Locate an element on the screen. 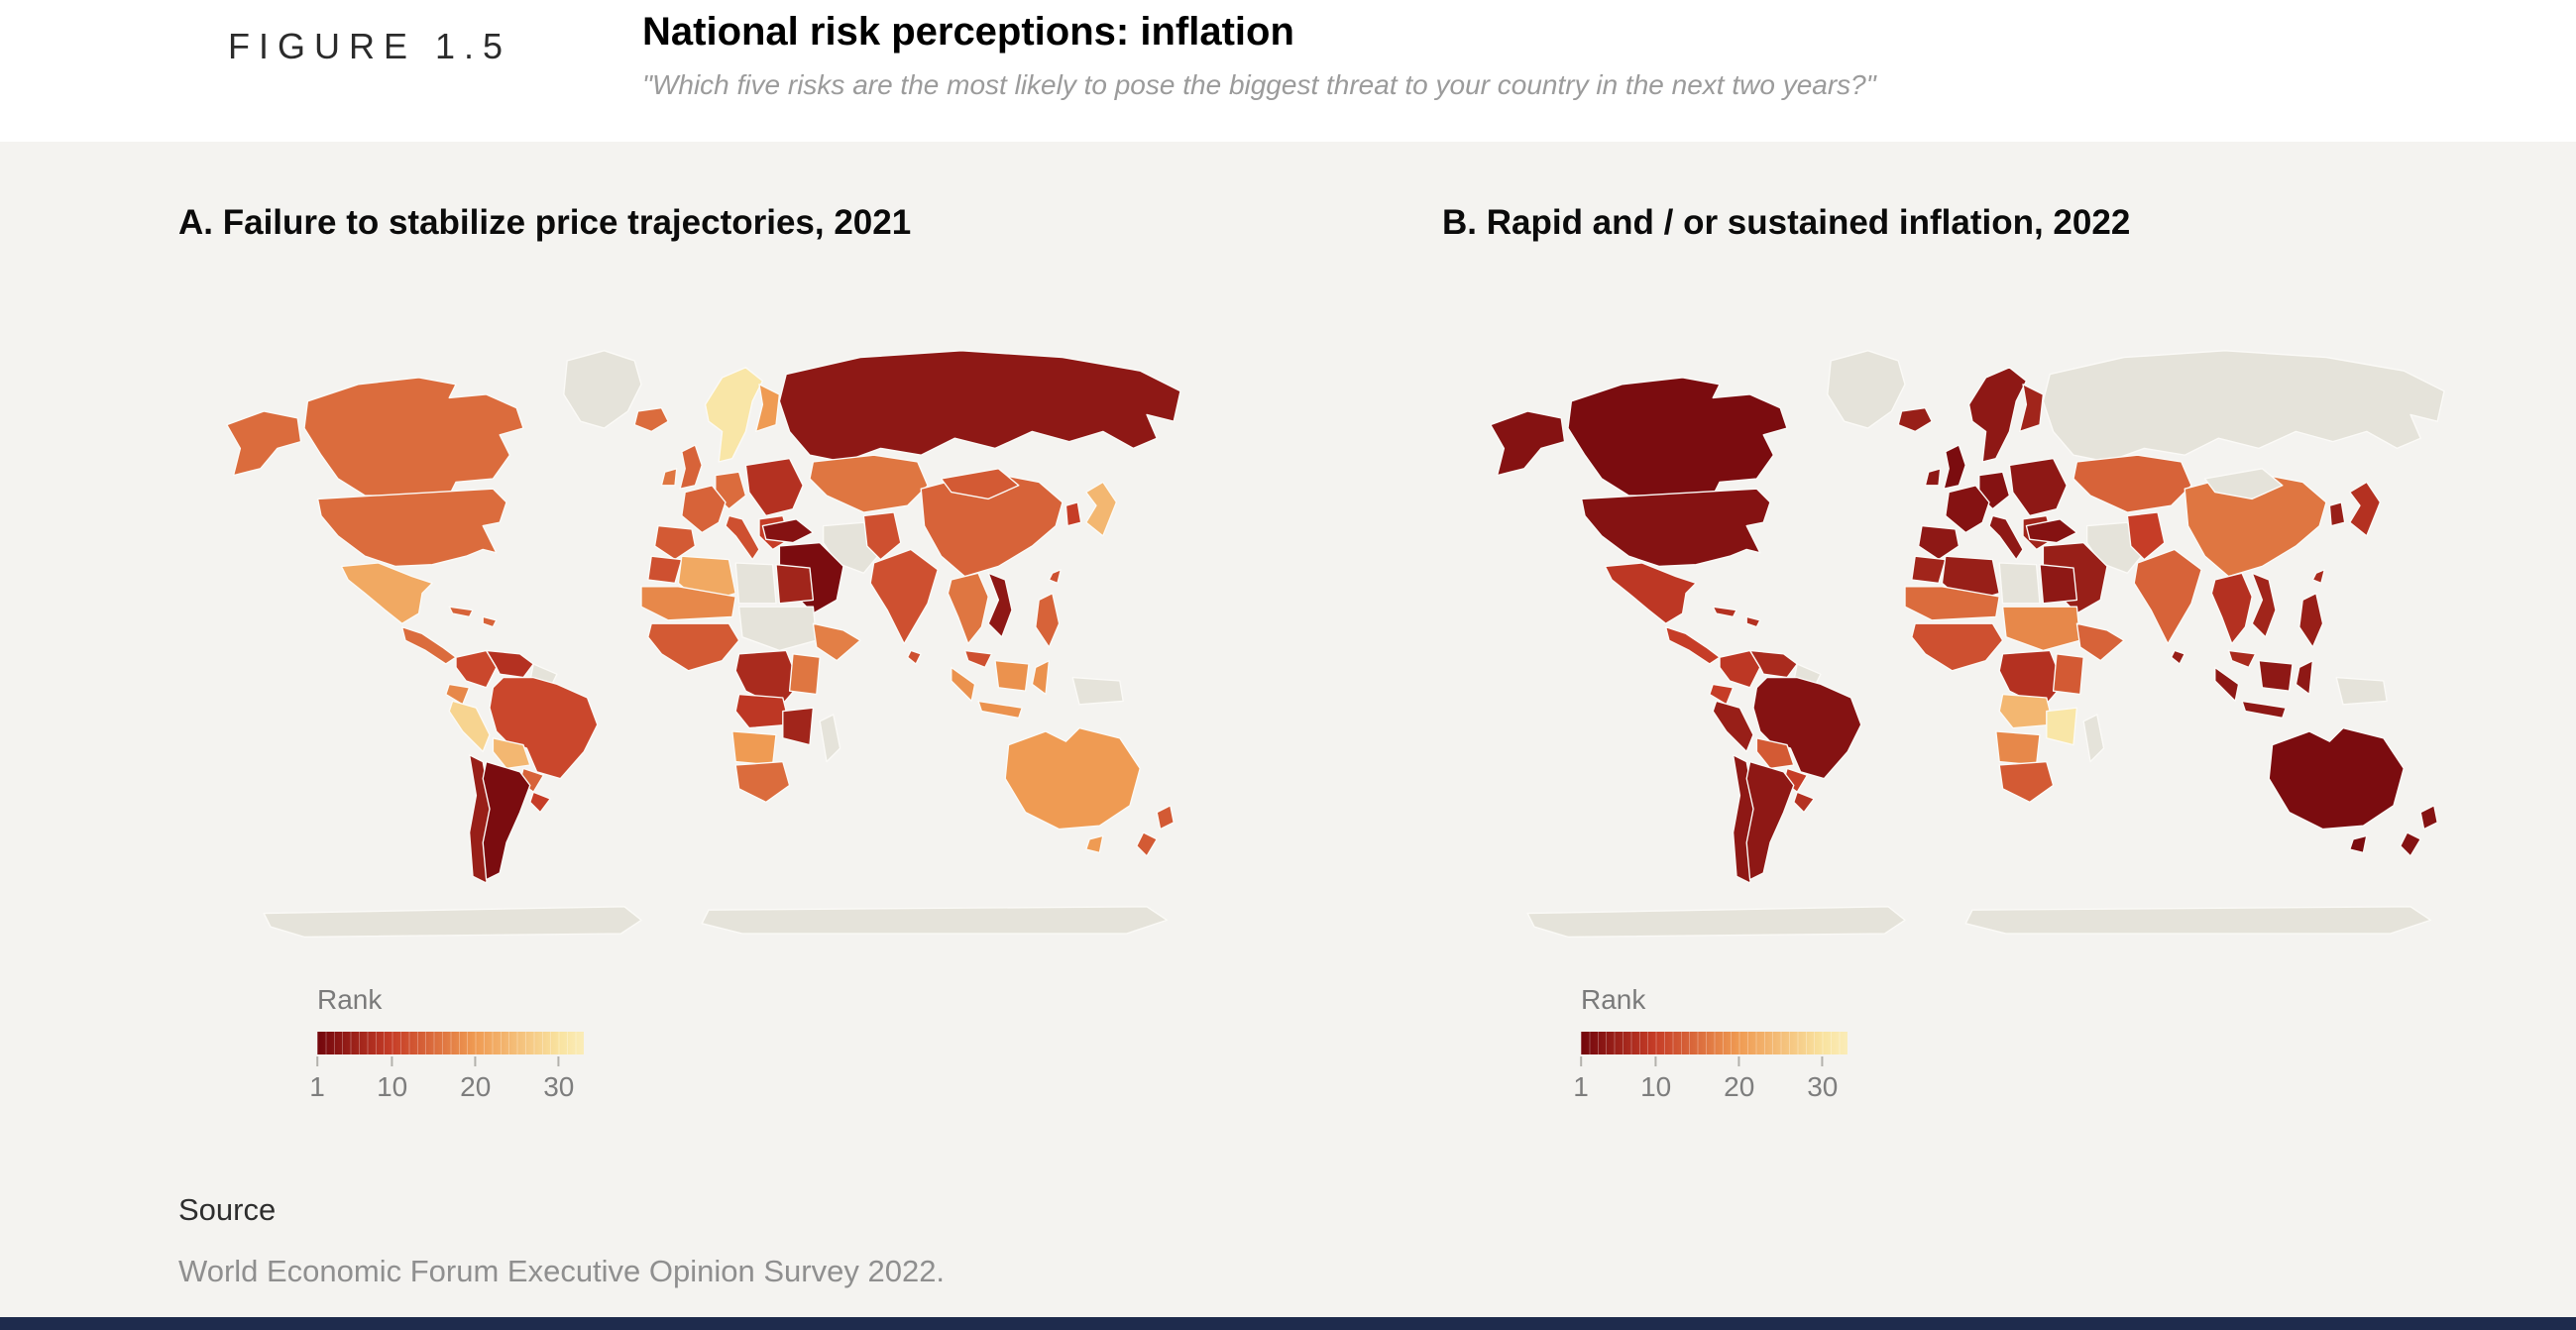  legend-tick-30: 30 is located at coordinates (558, 1079).